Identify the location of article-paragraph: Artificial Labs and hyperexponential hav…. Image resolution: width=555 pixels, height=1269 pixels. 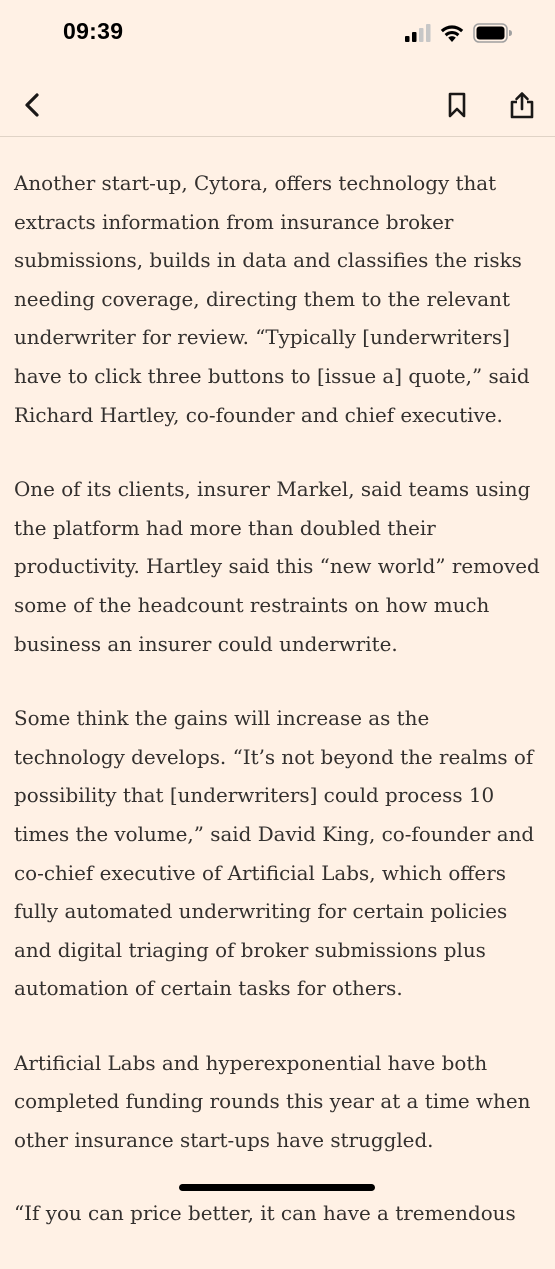
(272, 1102).